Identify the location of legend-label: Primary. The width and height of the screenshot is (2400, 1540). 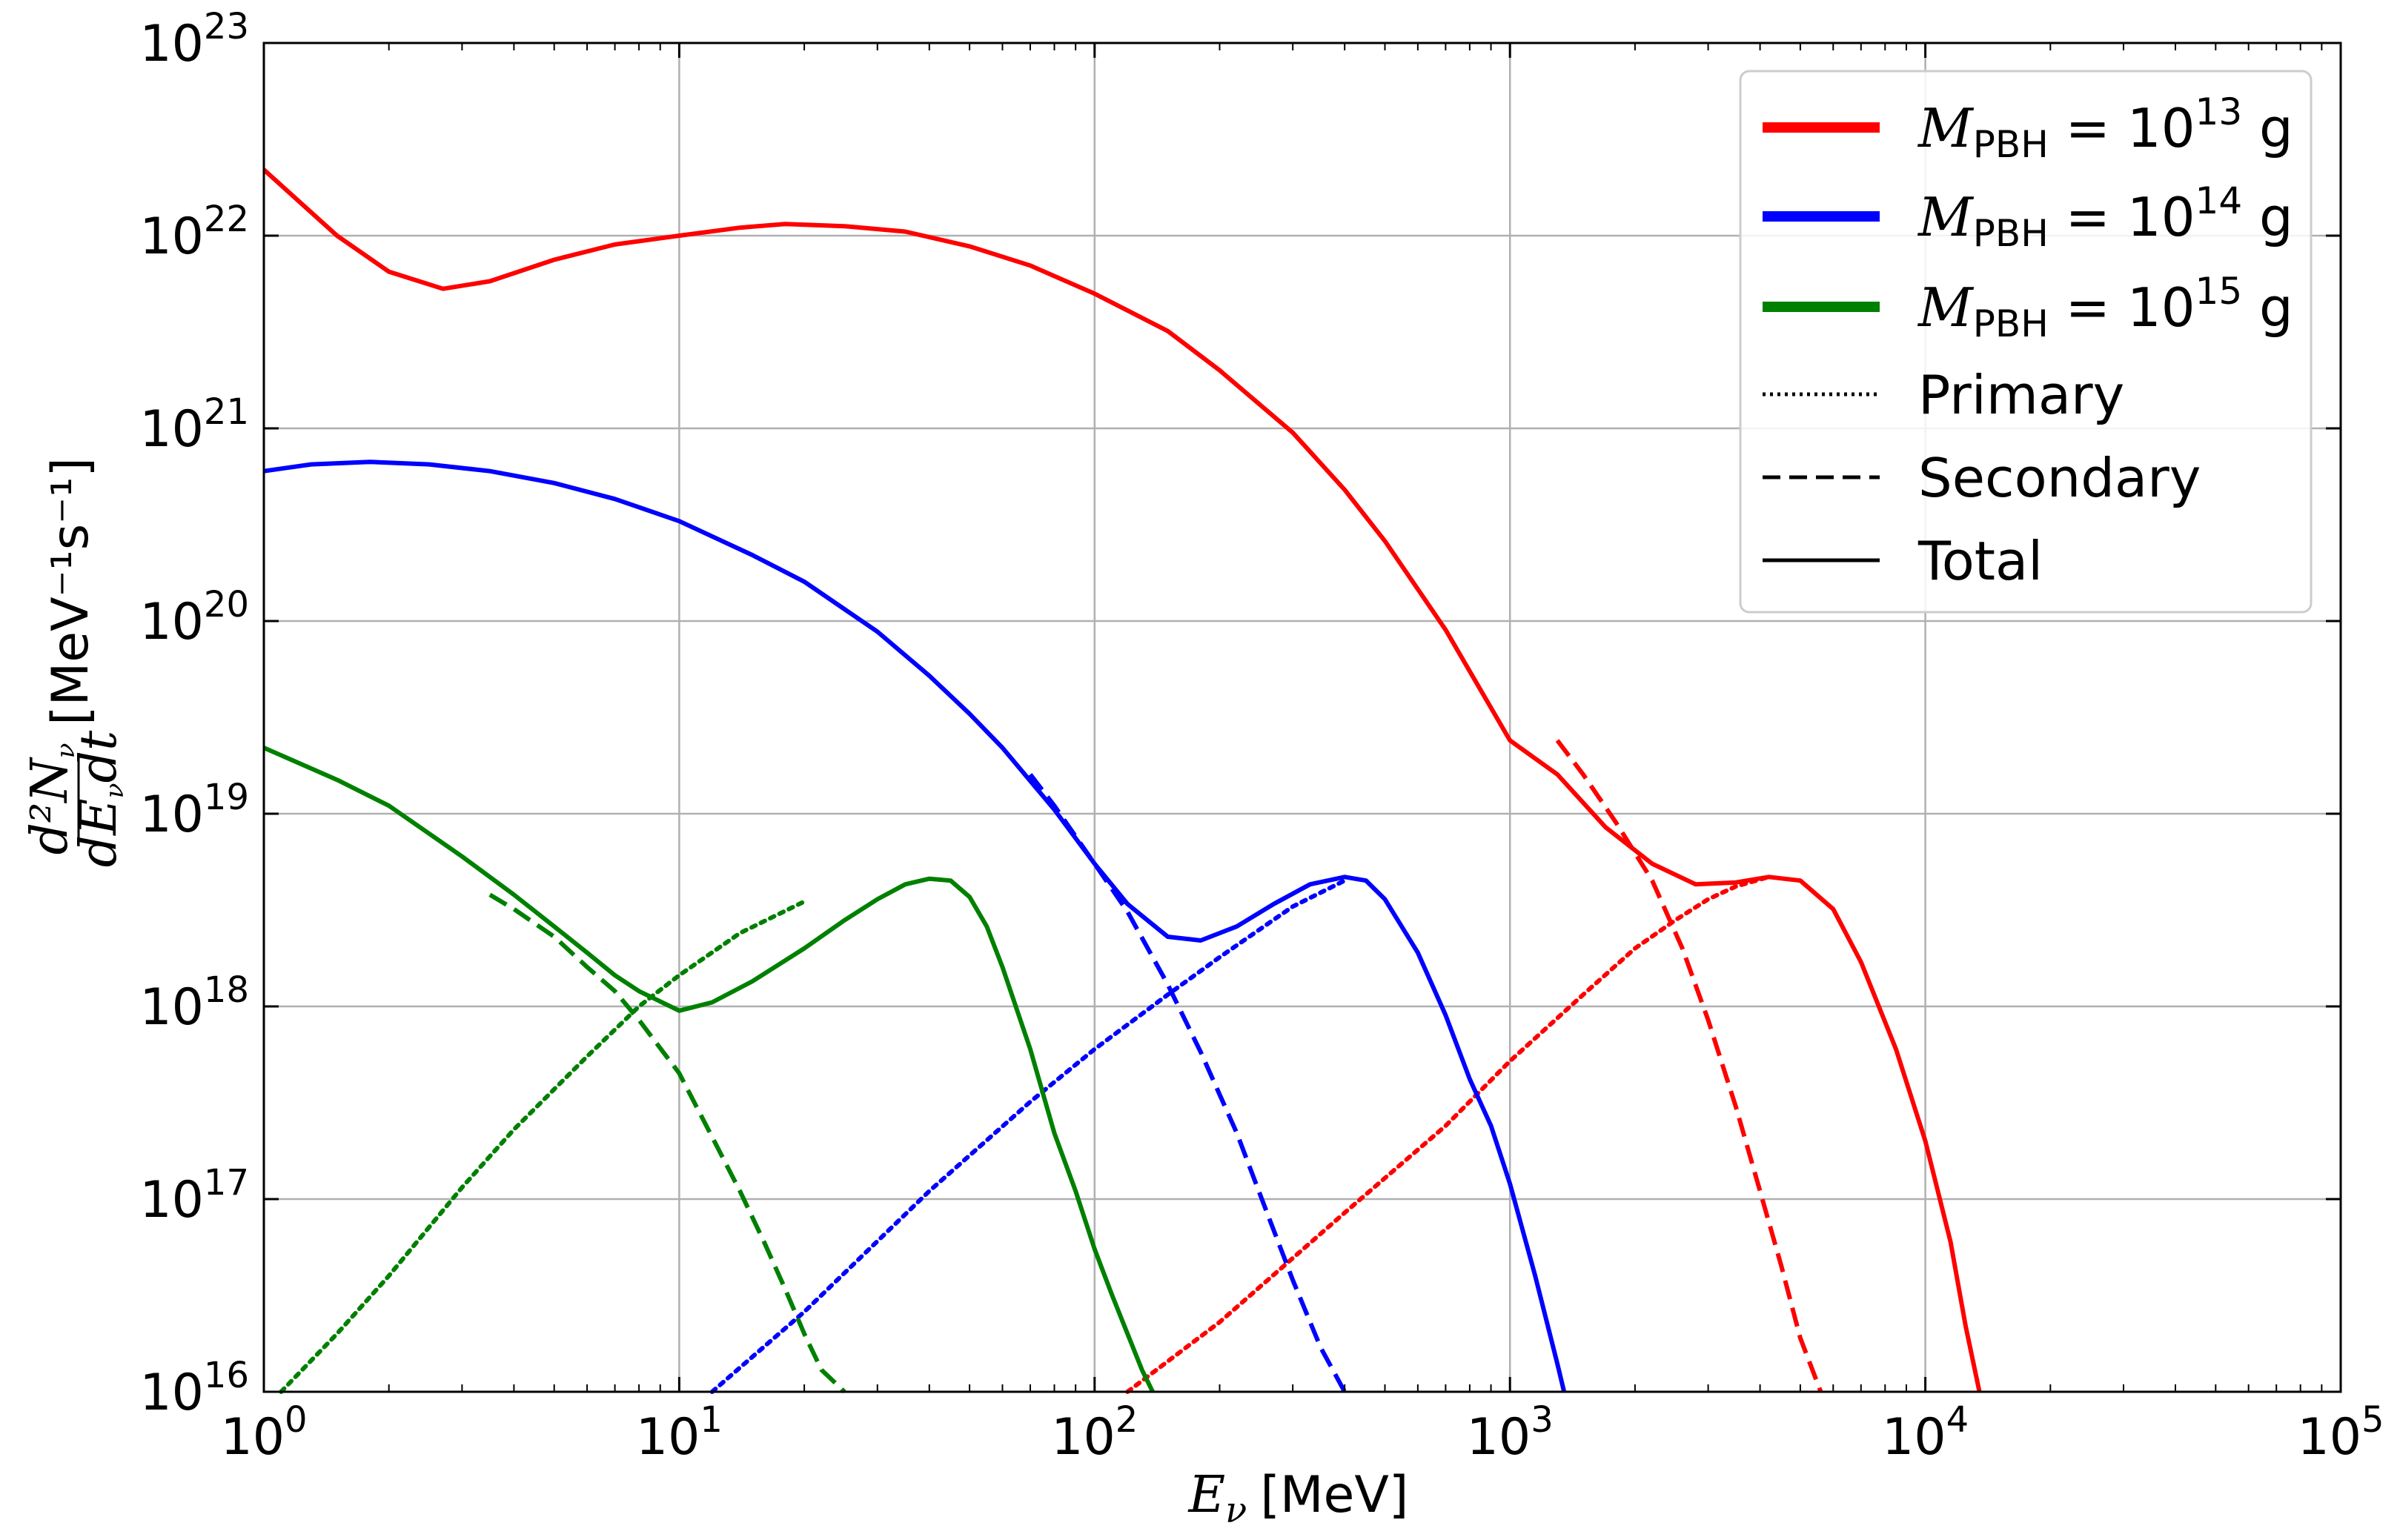
(2021, 395).